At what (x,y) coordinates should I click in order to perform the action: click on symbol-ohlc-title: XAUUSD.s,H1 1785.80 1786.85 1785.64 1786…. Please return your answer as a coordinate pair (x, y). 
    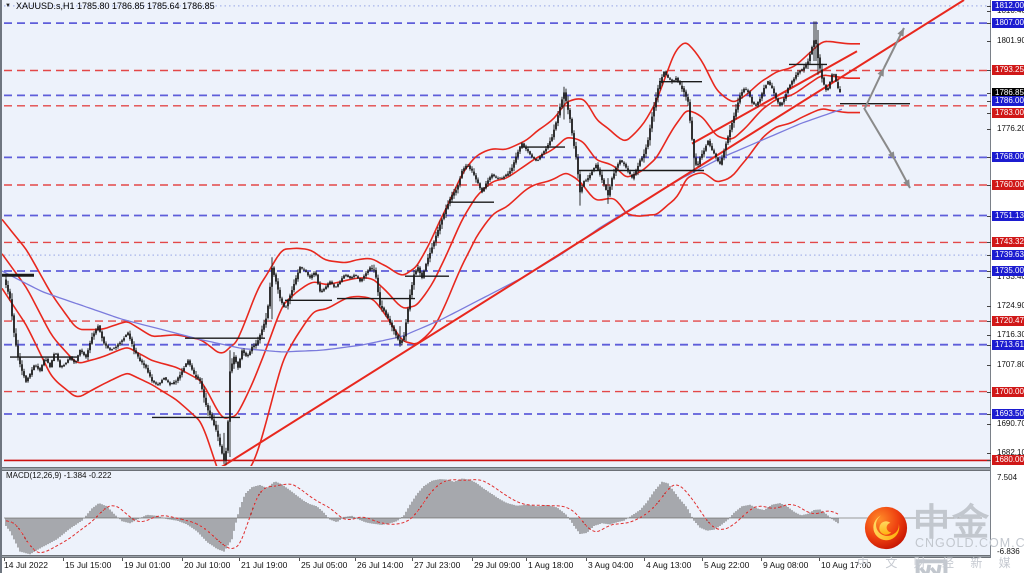
    Looking at the image, I should click on (115, 5).